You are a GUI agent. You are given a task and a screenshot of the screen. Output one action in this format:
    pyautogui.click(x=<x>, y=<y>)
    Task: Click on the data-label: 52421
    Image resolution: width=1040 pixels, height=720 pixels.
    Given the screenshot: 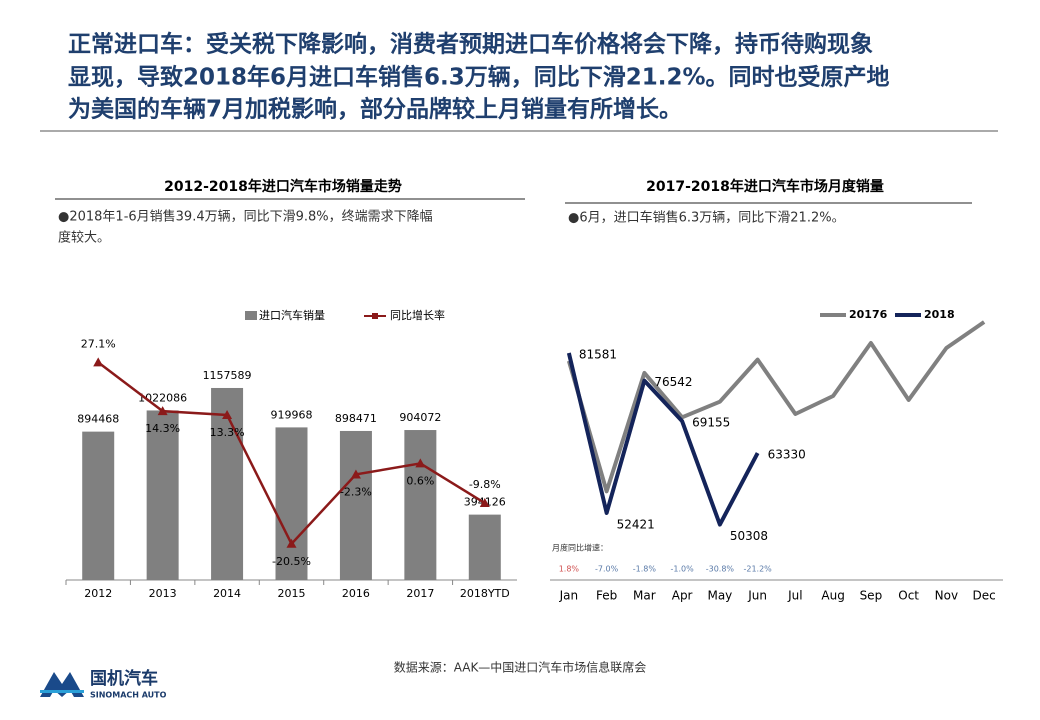 What is the action you would take?
    pyautogui.click(x=636, y=524)
    